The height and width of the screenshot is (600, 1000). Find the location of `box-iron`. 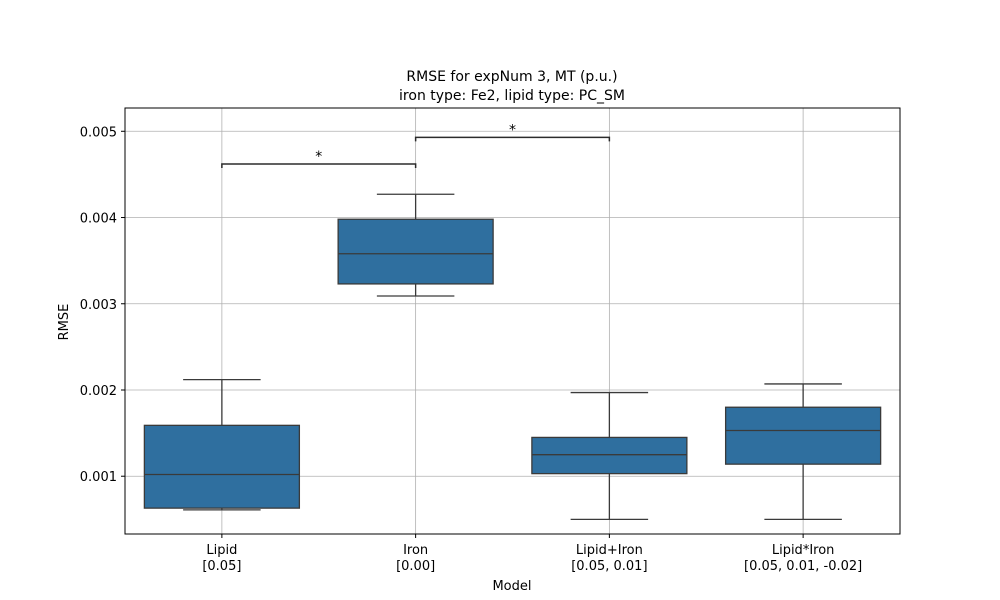

box-iron is located at coordinates (415, 245).